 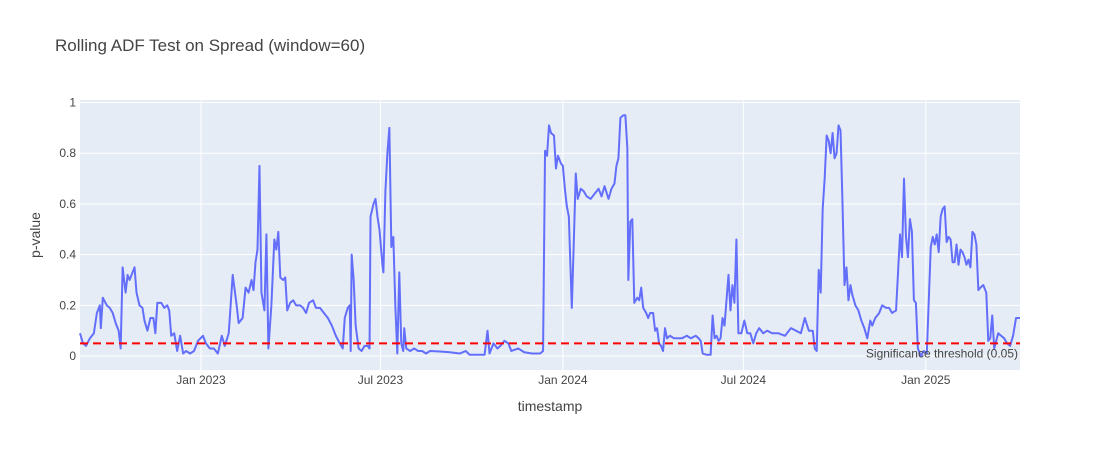 What do you see at coordinates (210, 45) in the screenshot?
I see `chart-title: Rolling ADF Test on Spread (window=60)` at bounding box center [210, 45].